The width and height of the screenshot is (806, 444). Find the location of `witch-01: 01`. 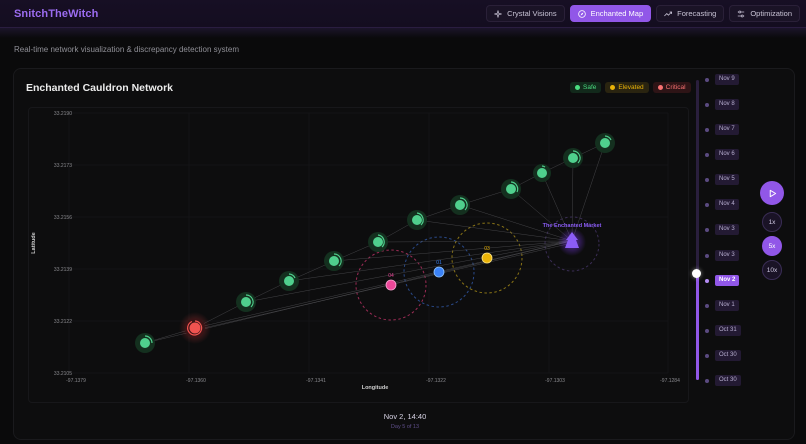

witch-01: 01 is located at coordinates (439, 269).